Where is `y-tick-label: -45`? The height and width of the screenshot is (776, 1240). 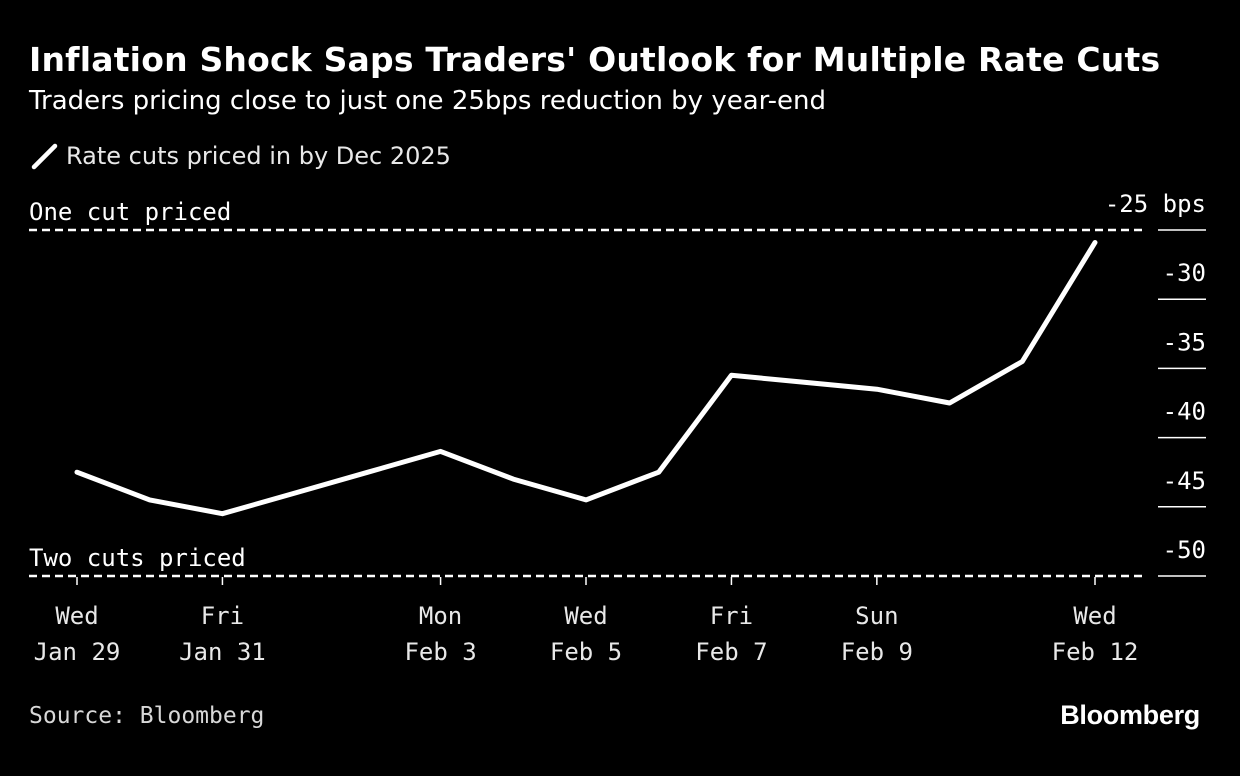
y-tick-label: -45 is located at coordinates (1184, 481).